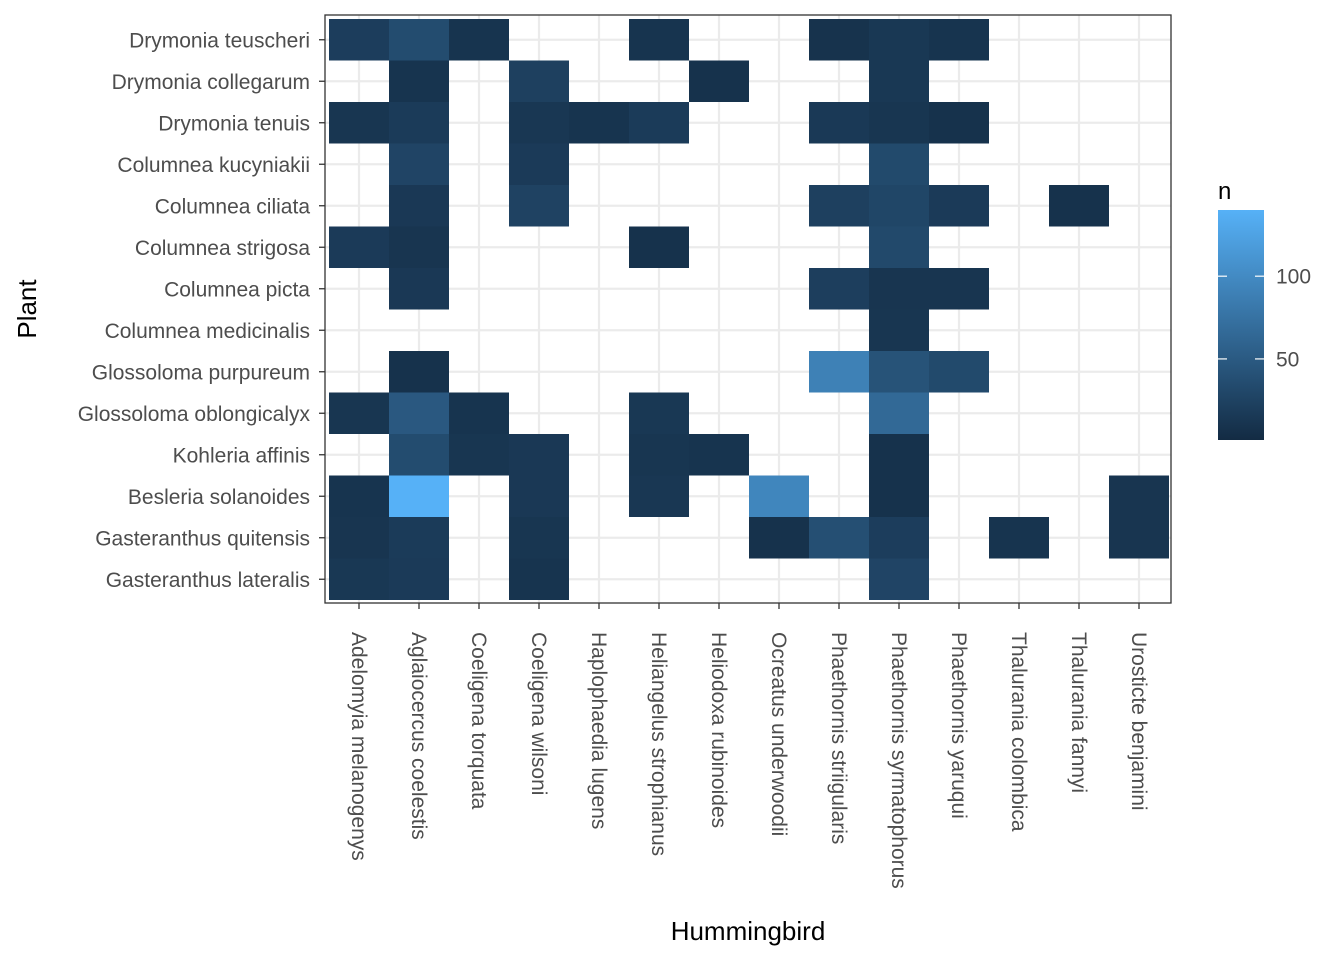 The height and width of the screenshot is (960, 1344). I want to click on y-tick-label: Glossoloma purpureum, so click(201, 372).